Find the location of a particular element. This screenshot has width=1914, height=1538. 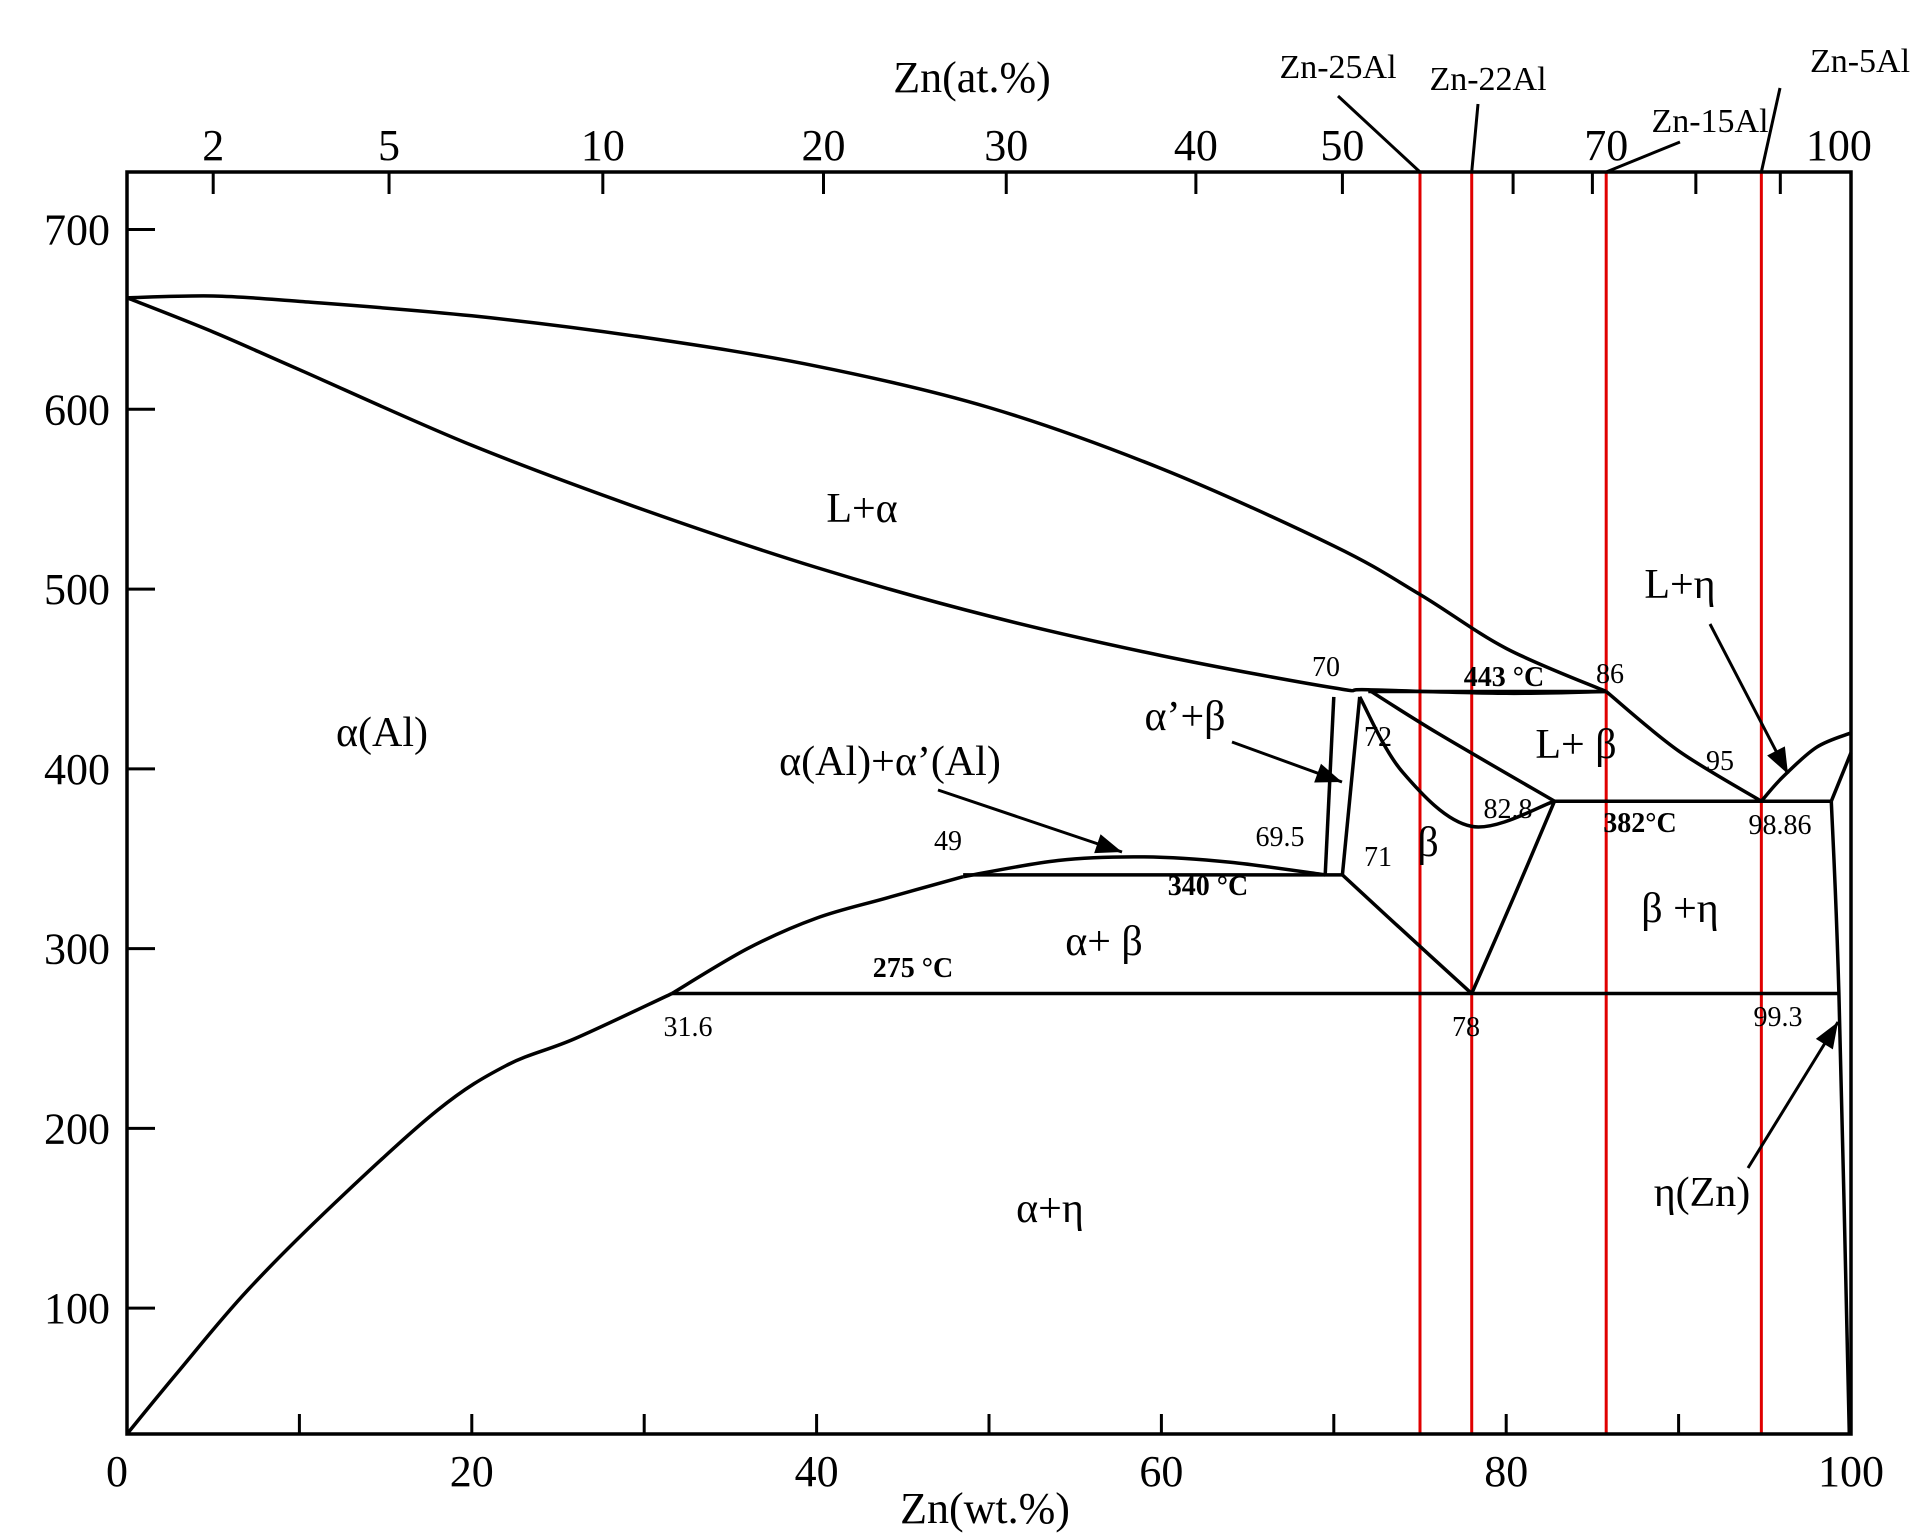

point-label-69-5: 69.5 is located at coordinates (1280, 837).